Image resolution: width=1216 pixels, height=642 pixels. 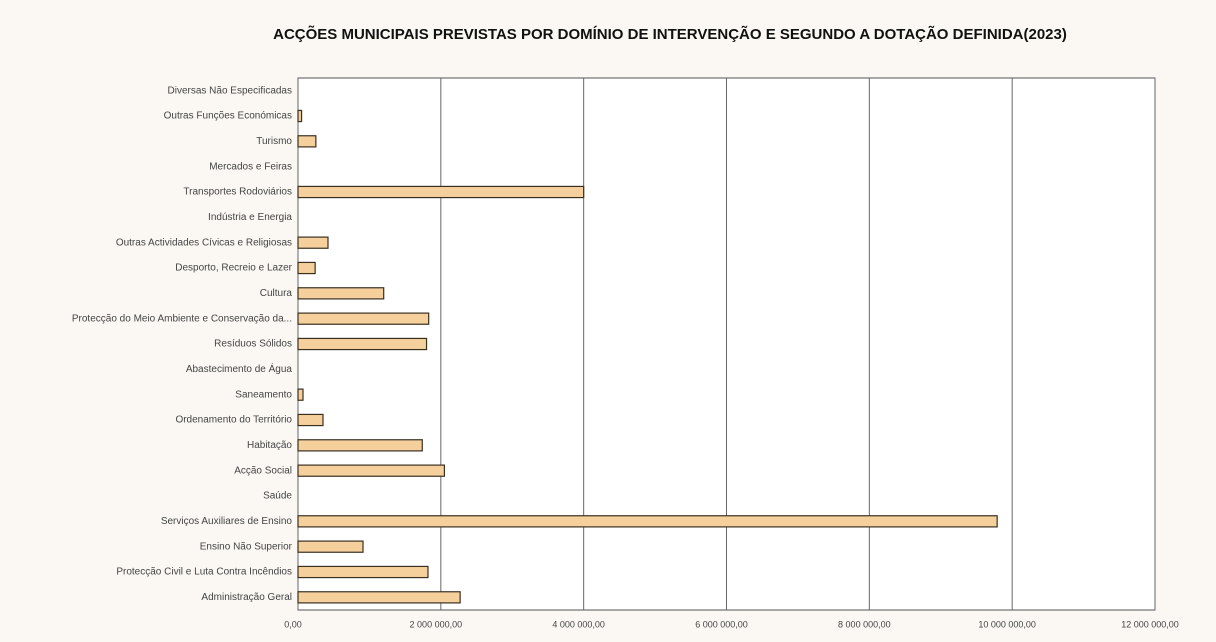 What do you see at coordinates (1150, 624) in the screenshot?
I see `x-tick-label: 12 000 000,00` at bounding box center [1150, 624].